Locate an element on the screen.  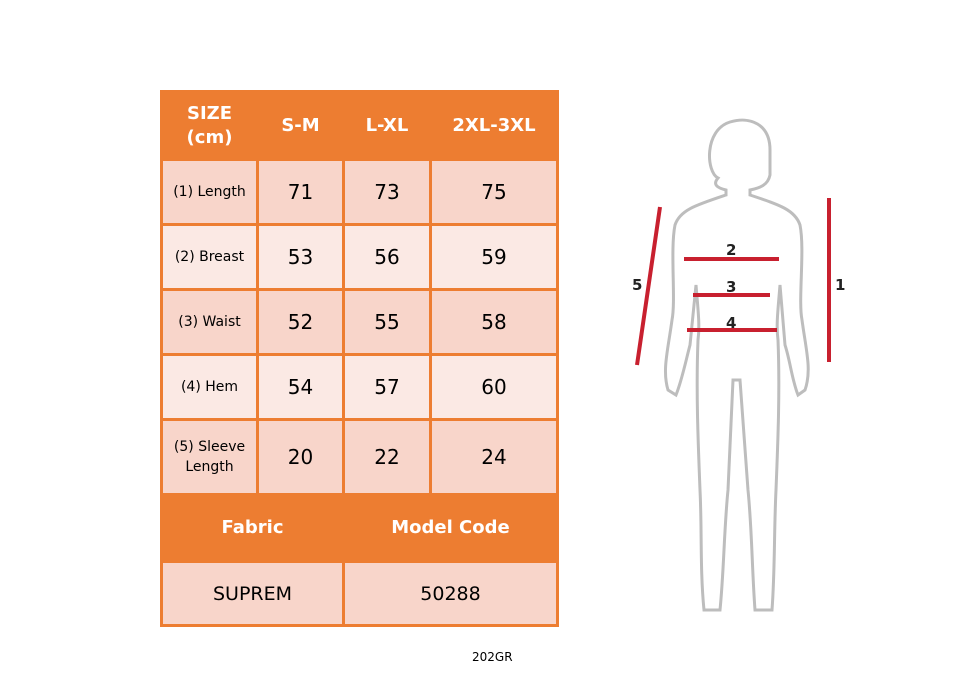
label-5: 5 is located at coordinates (637, 285).